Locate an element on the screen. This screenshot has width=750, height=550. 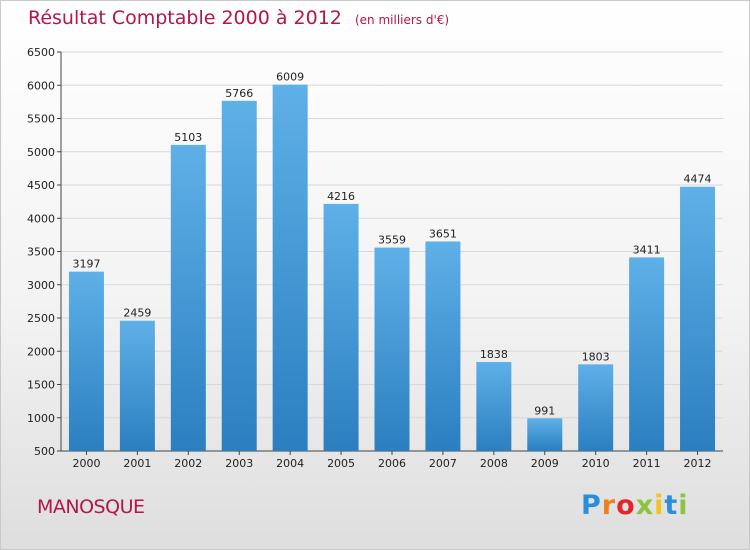
logo-letter: t is located at coordinates (671, 505).